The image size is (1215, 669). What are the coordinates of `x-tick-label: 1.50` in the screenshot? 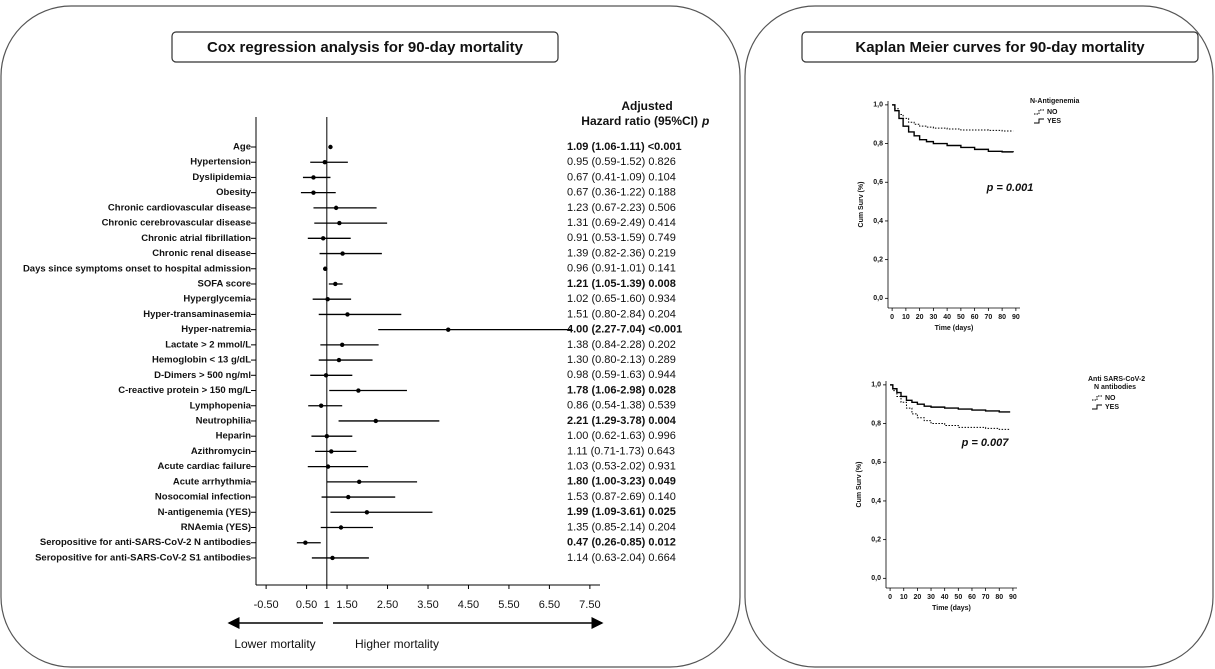 It's located at (346, 605).